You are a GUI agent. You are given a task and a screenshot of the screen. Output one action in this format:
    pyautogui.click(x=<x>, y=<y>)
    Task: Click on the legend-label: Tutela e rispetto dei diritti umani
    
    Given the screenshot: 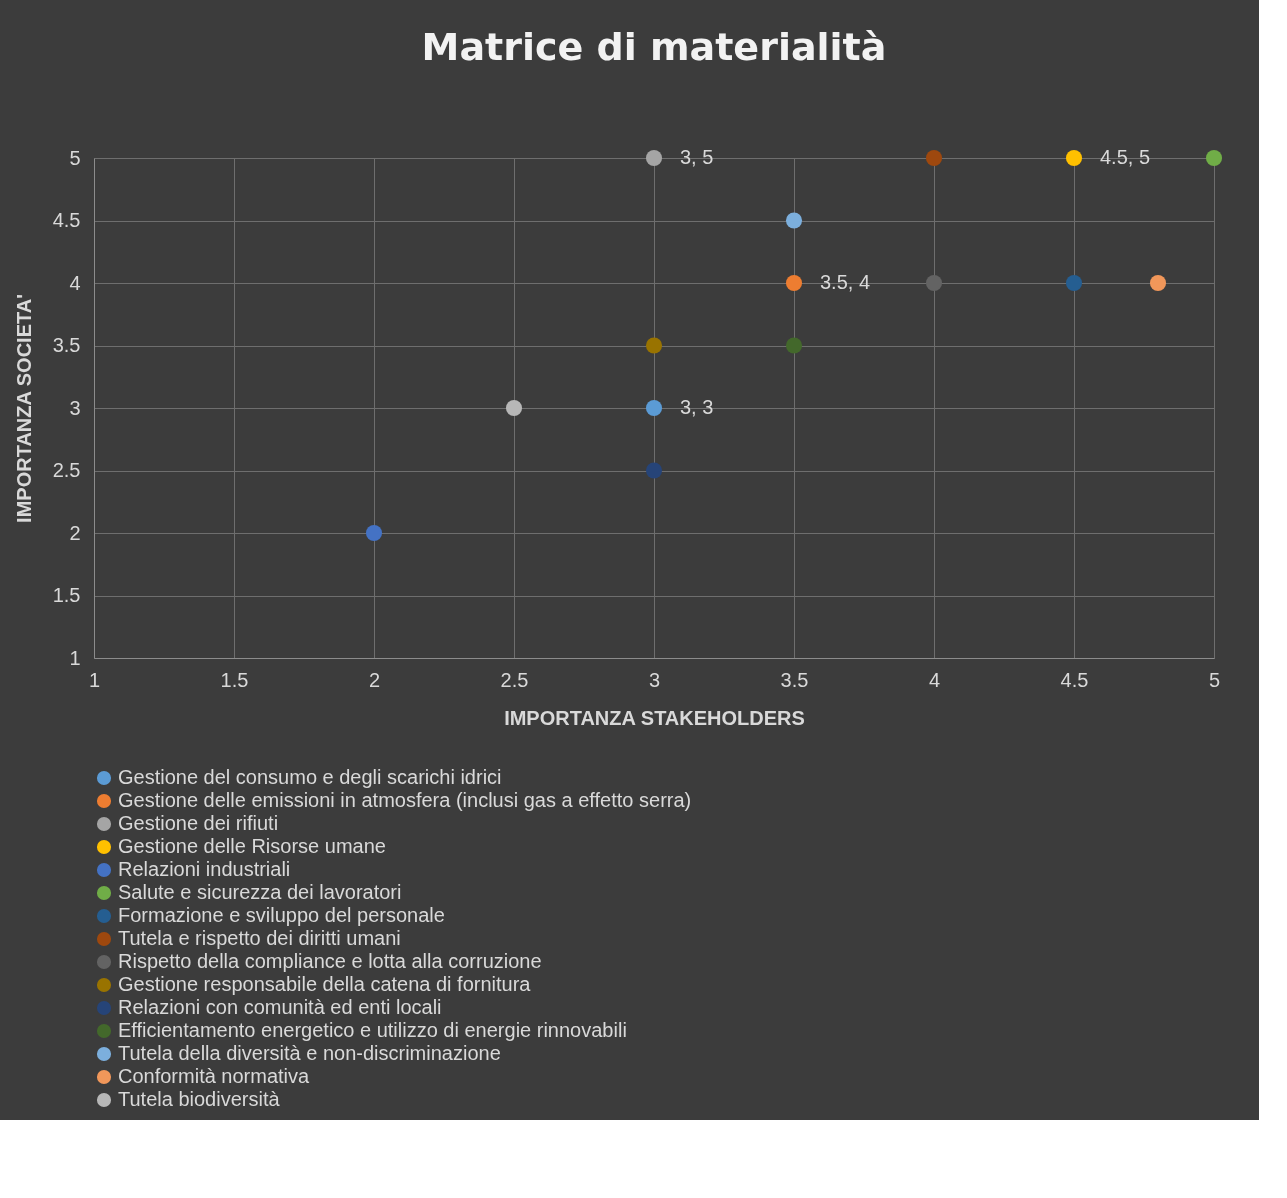 What is the action you would take?
    pyautogui.click(x=259, y=938)
    